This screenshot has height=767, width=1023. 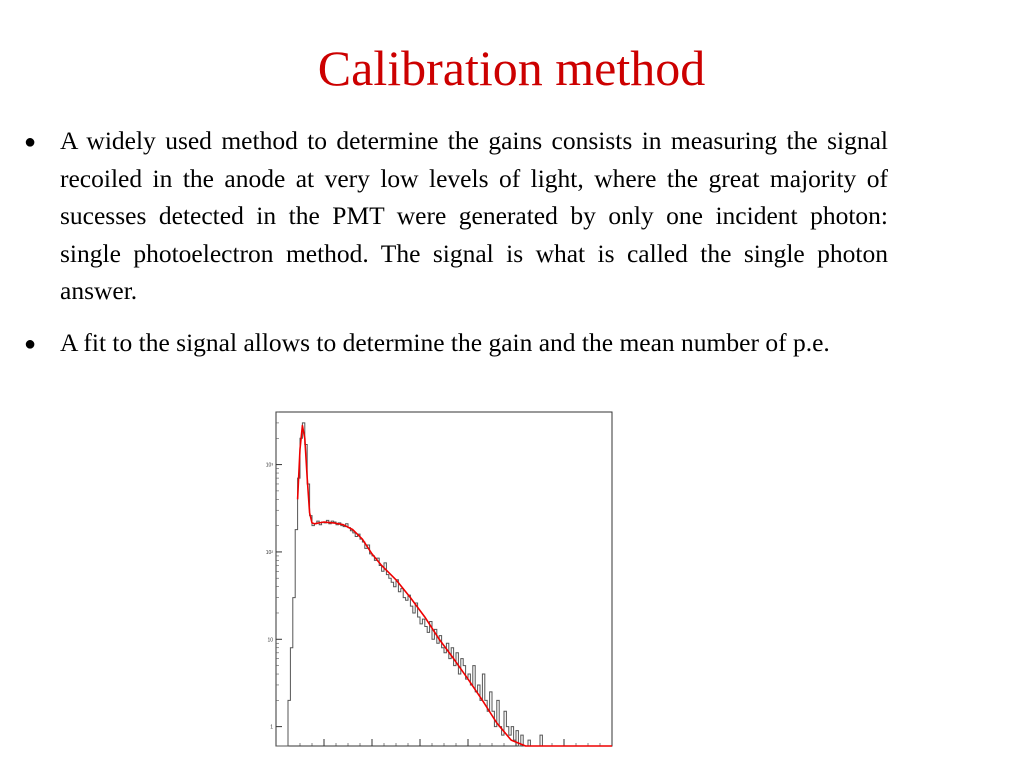 I want to click on slide-title: Calibration method, so click(x=511, y=68).